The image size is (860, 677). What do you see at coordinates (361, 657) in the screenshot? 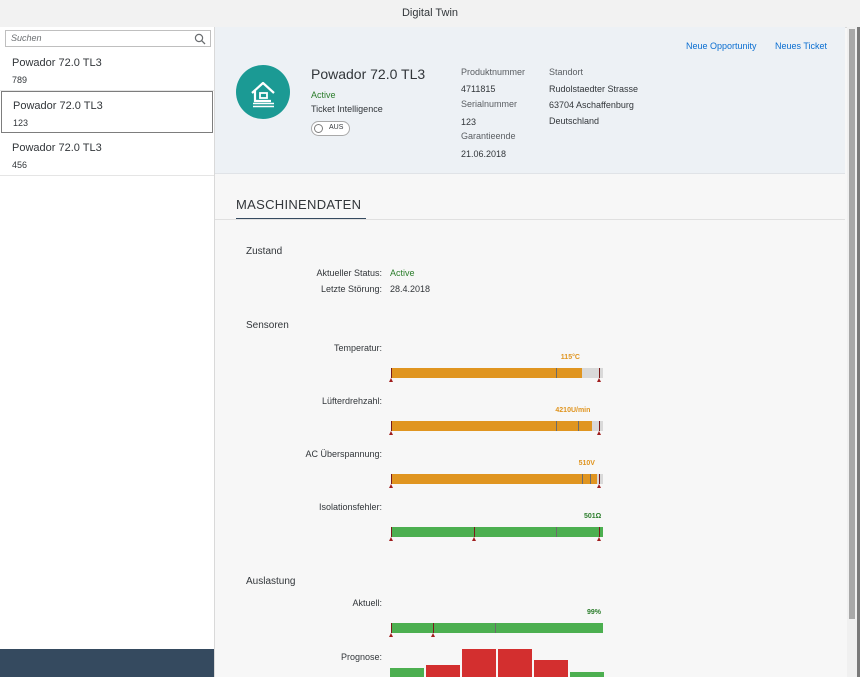
I see `prognose-label: Prognose:` at bounding box center [361, 657].